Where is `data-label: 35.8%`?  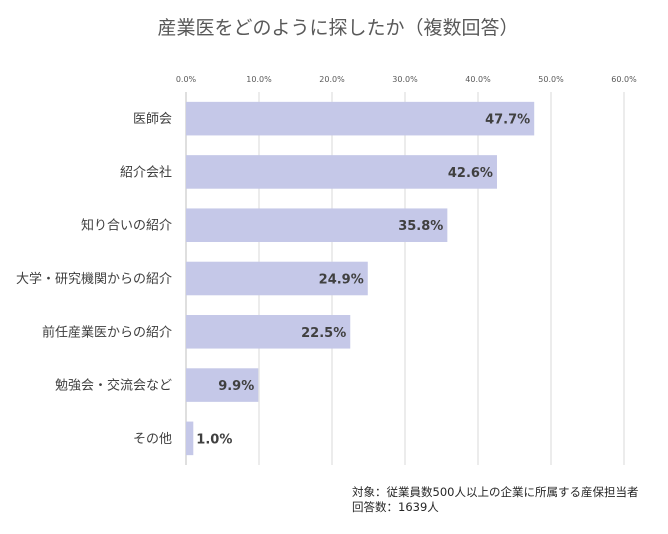 data-label: 35.8% is located at coordinates (420, 226).